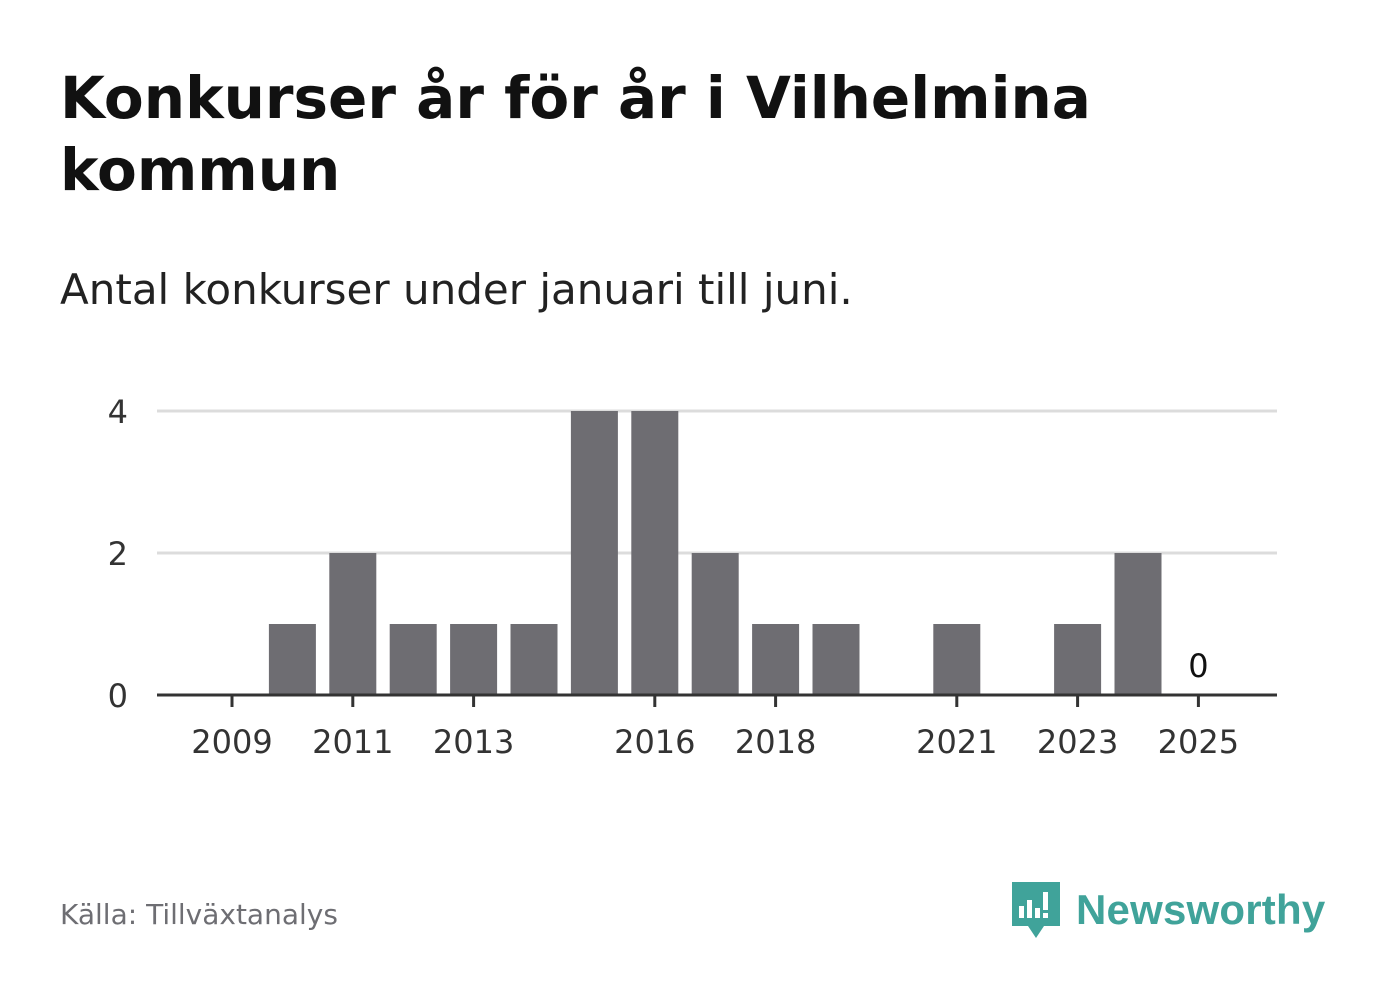 This screenshot has height=999, width=1382. What do you see at coordinates (957, 659) in the screenshot?
I see `bar-2021` at bounding box center [957, 659].